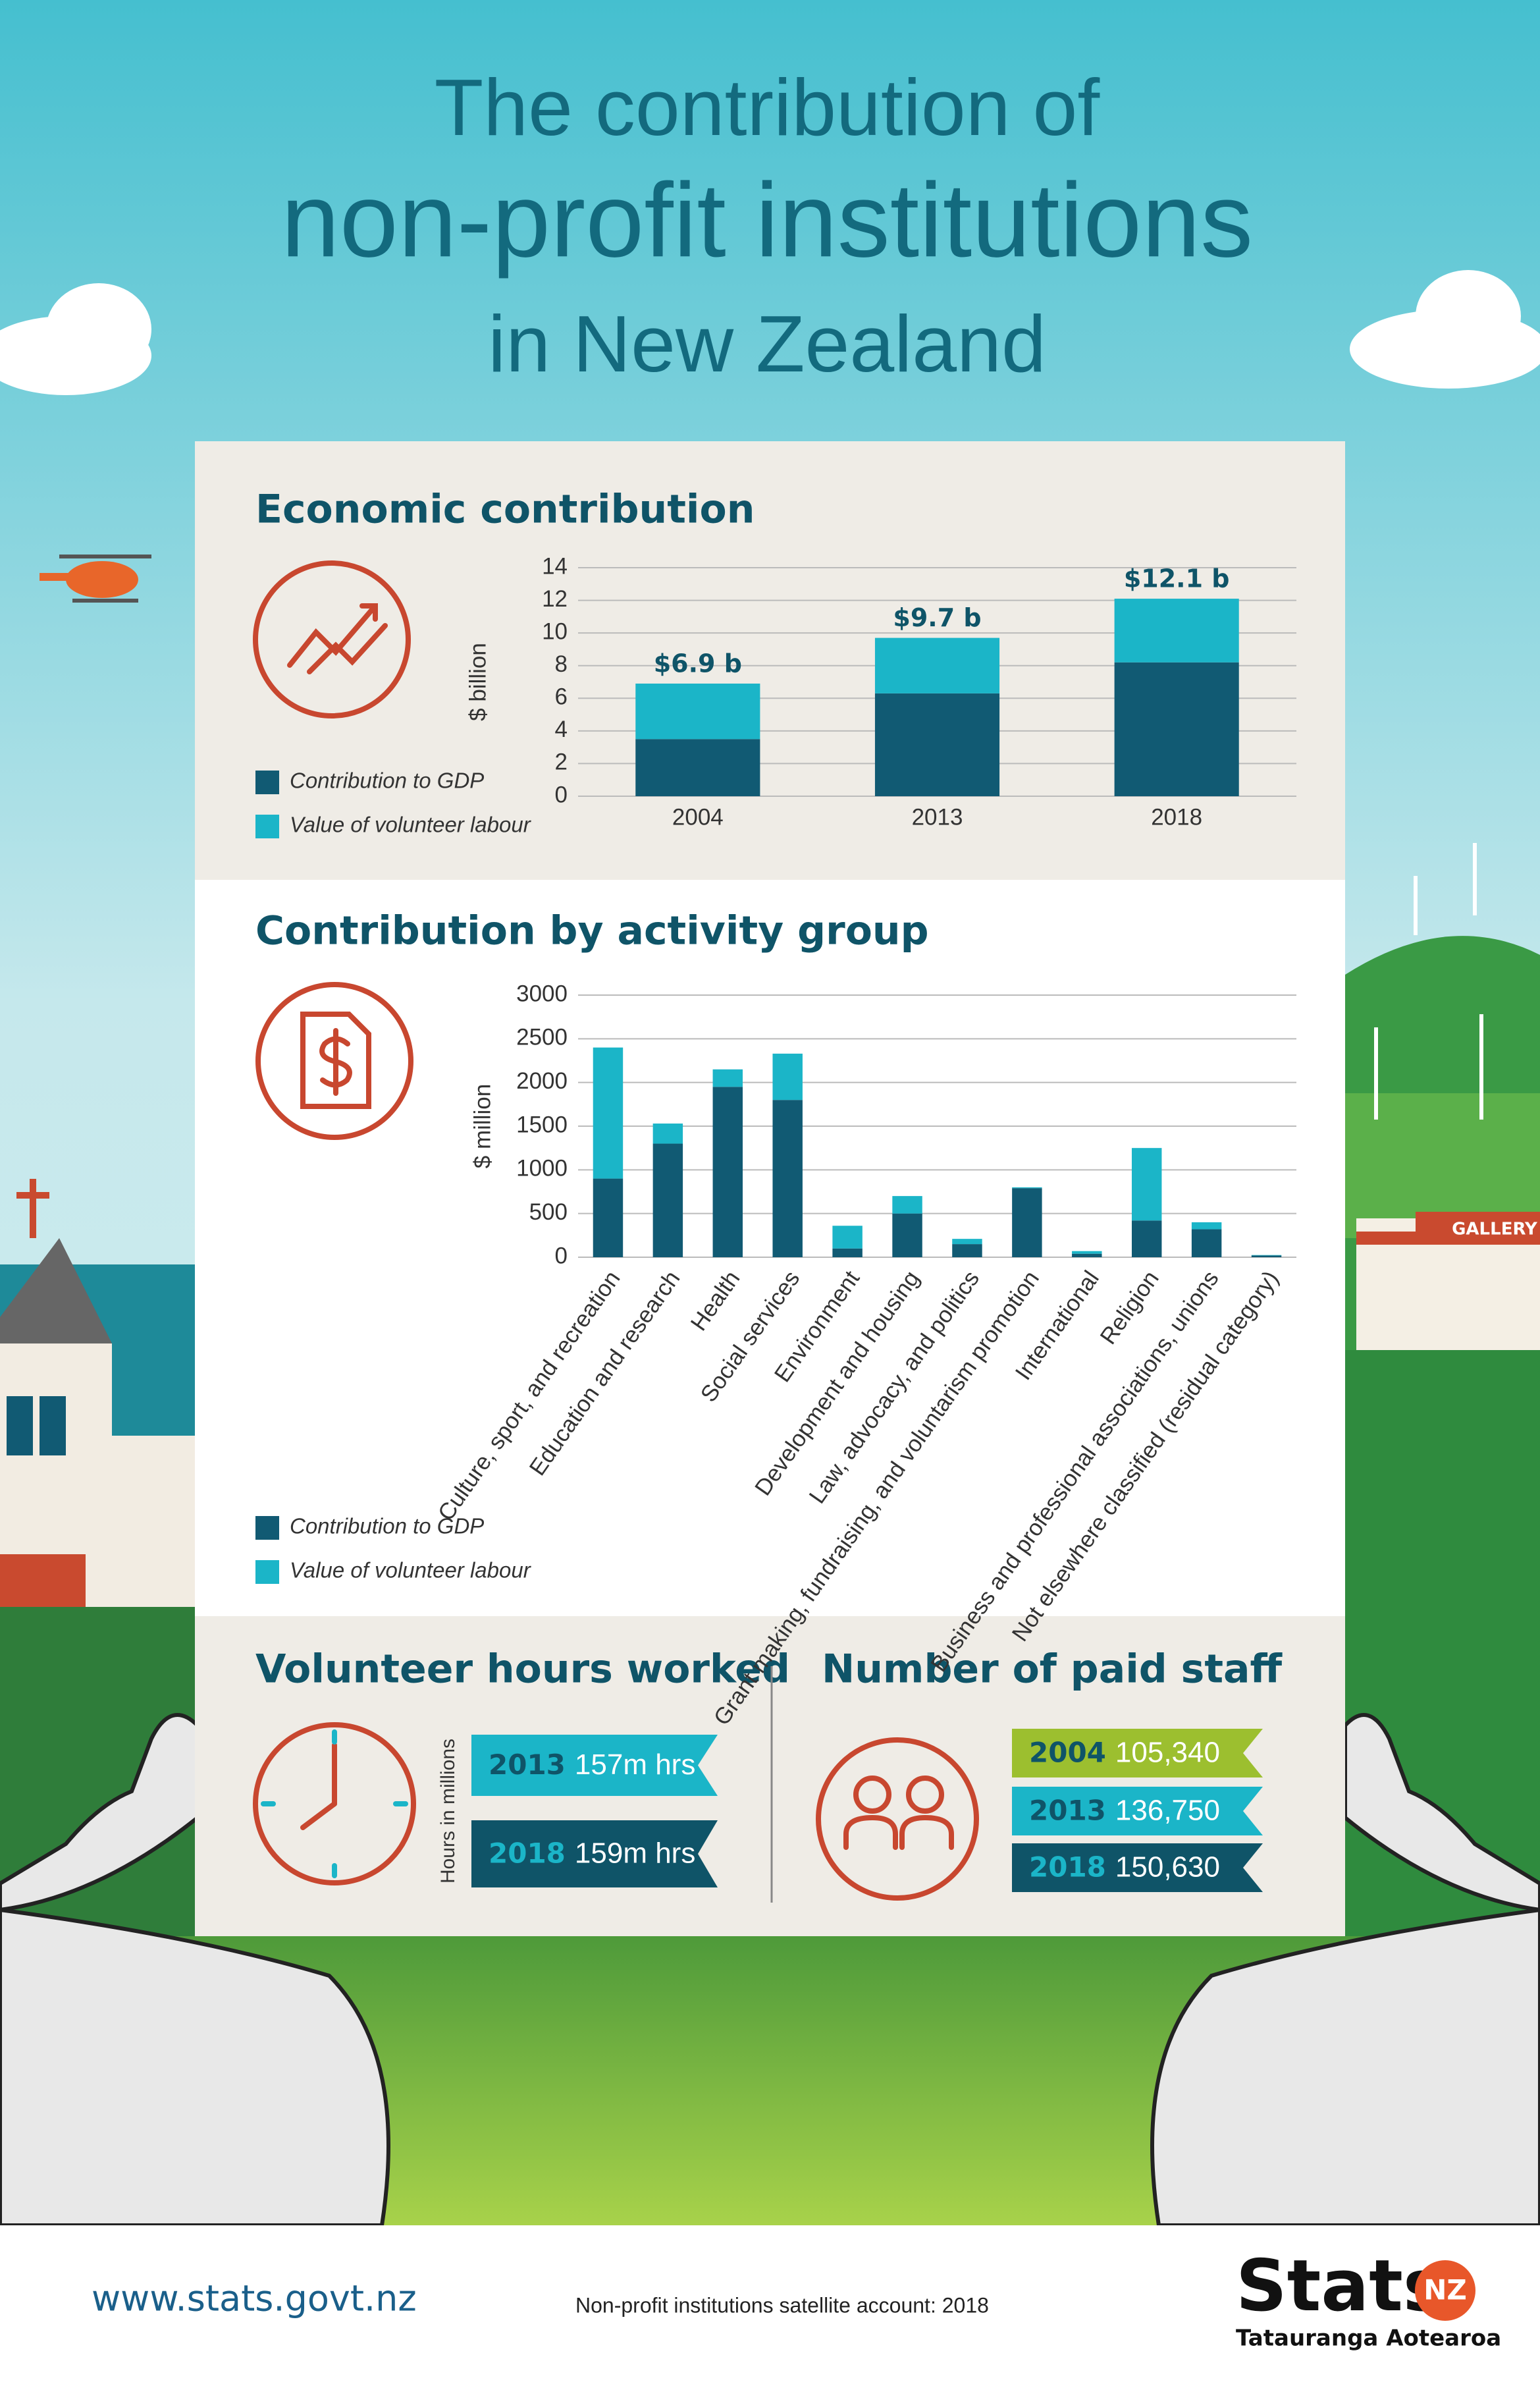 This screenshot has width=1540, height=2386. What do you see at coordinates (1167, 1753) in the screenshot?
I see `ribbon-value: 105,340` at bounding box center [1167, 1753].